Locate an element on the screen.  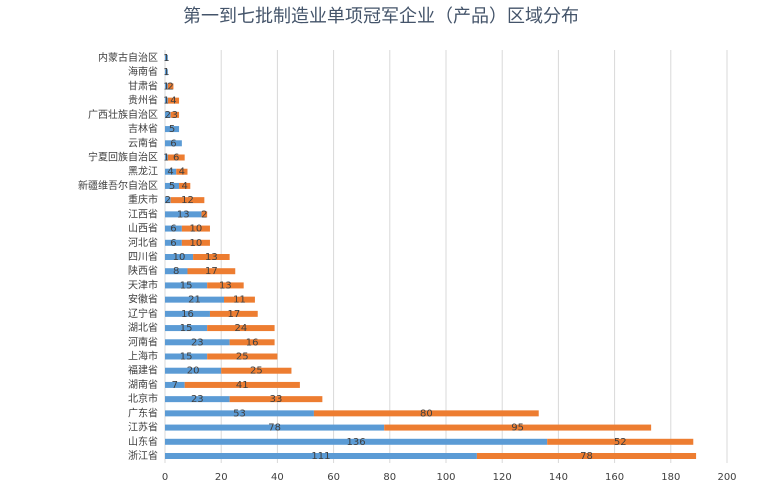
y-tick-label: 陕西省 is located at coordinates (143, 270).